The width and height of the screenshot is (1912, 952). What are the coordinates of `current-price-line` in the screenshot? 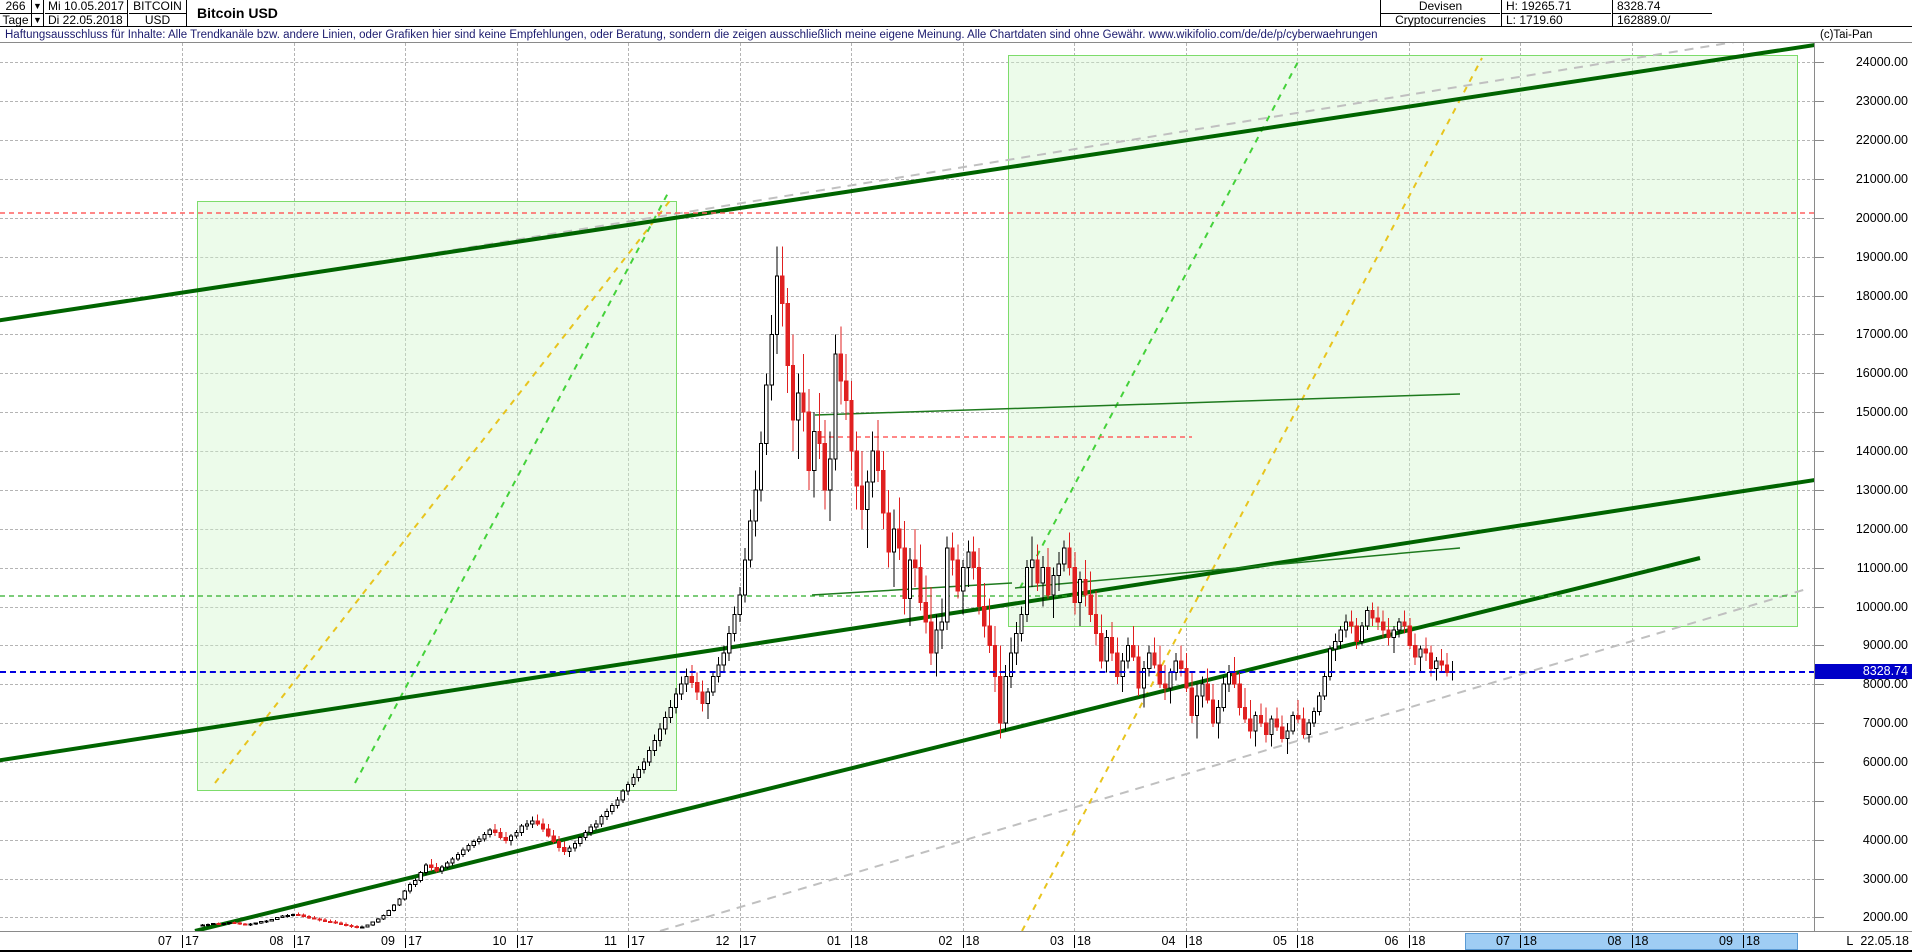 It's located at (907, 672).